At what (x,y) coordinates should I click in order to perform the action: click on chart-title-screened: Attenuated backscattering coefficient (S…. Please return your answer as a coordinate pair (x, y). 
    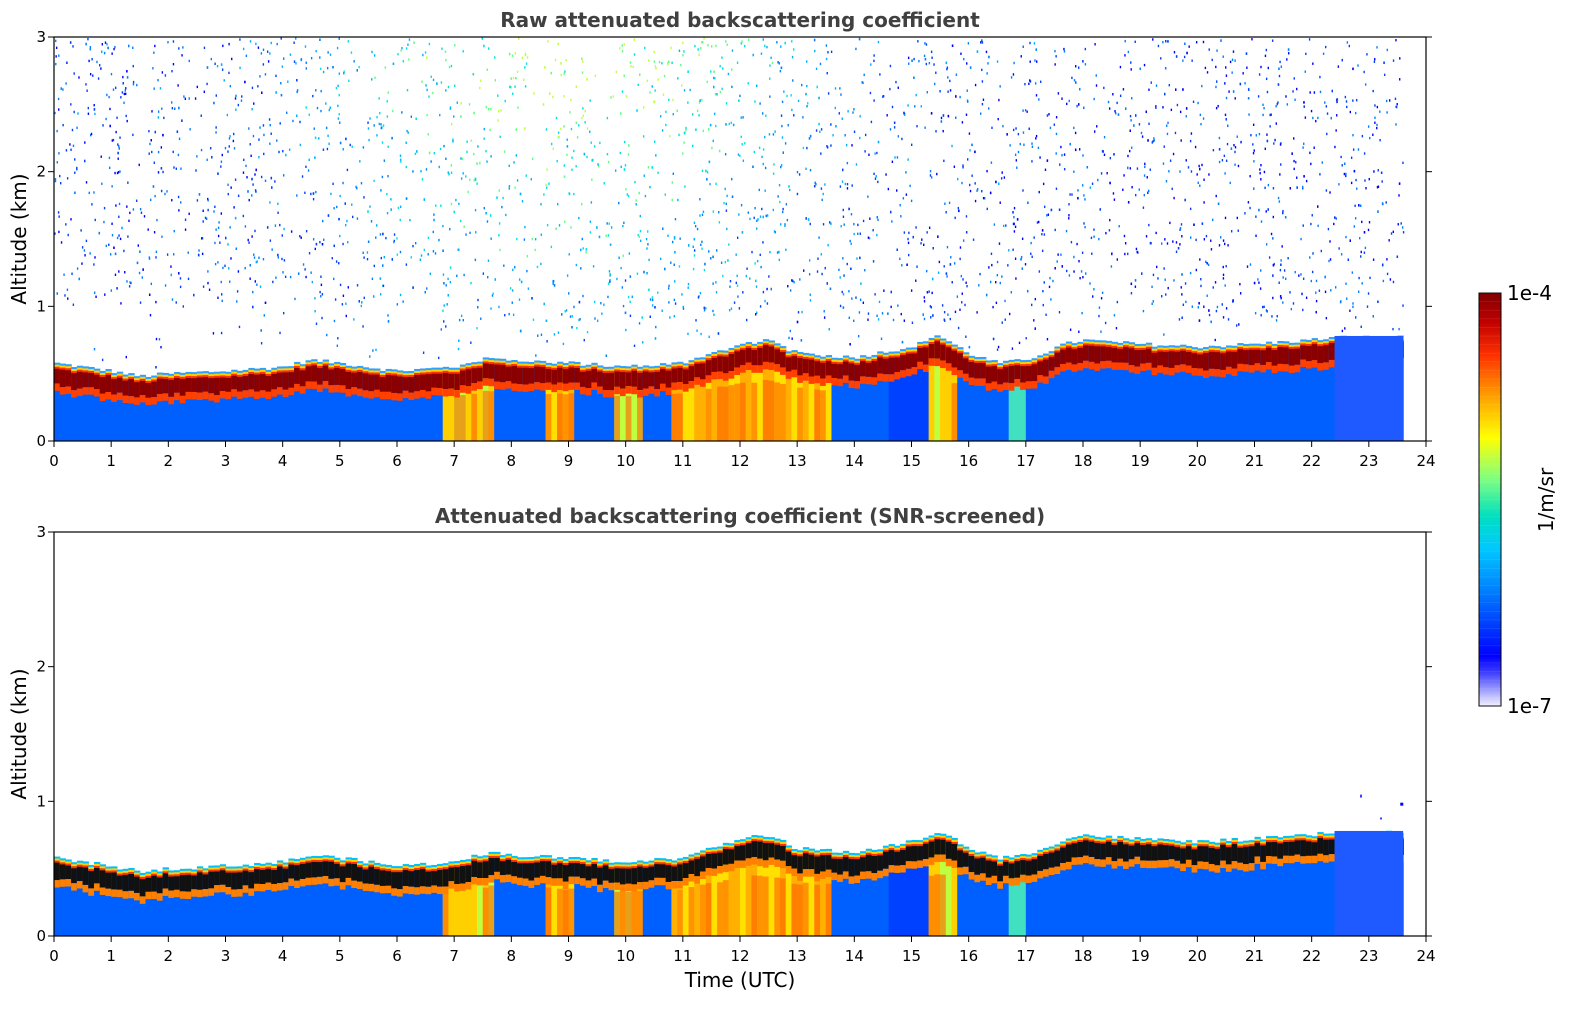
    Looking at the image, I should click on (740, 516).